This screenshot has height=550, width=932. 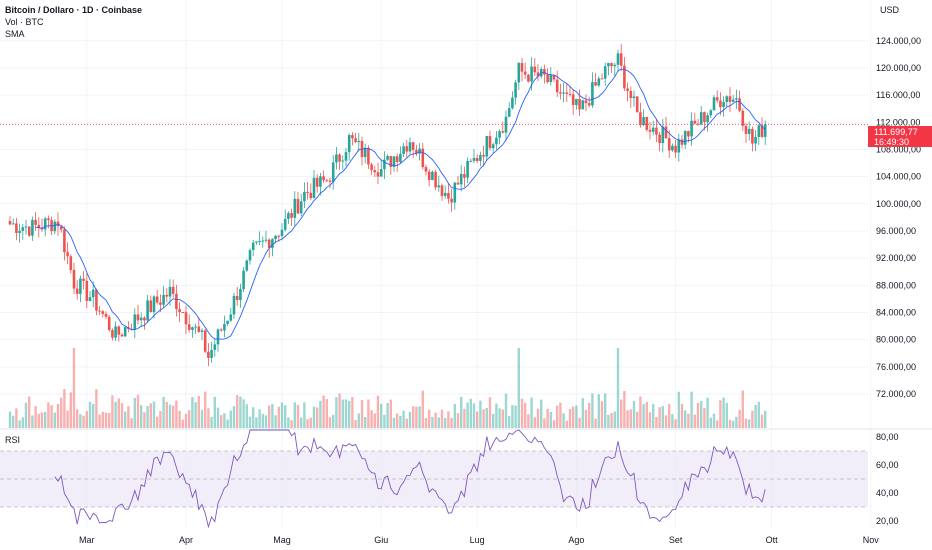 I want to click on rsi-legend: RSI, so click(x=13, y=440).